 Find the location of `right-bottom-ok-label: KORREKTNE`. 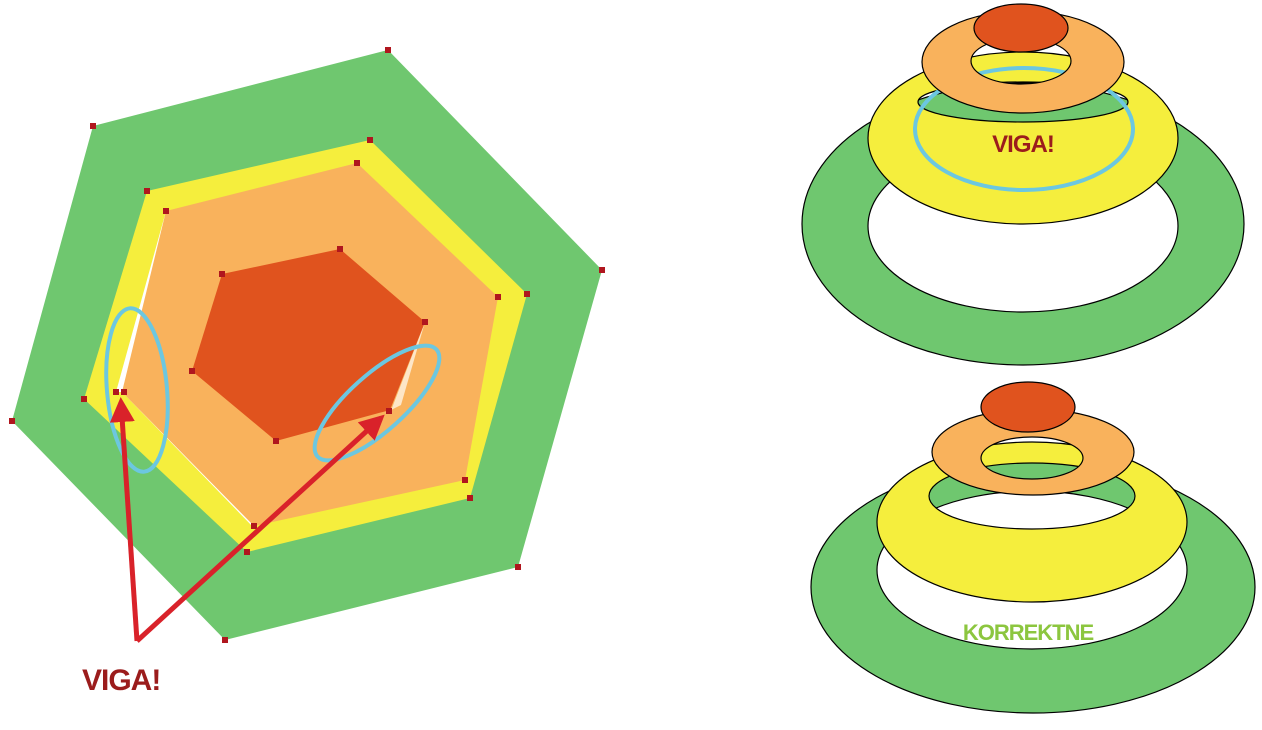

right-bottom-ok-label: KORREKTNE is located at coordinates (1028, 632).